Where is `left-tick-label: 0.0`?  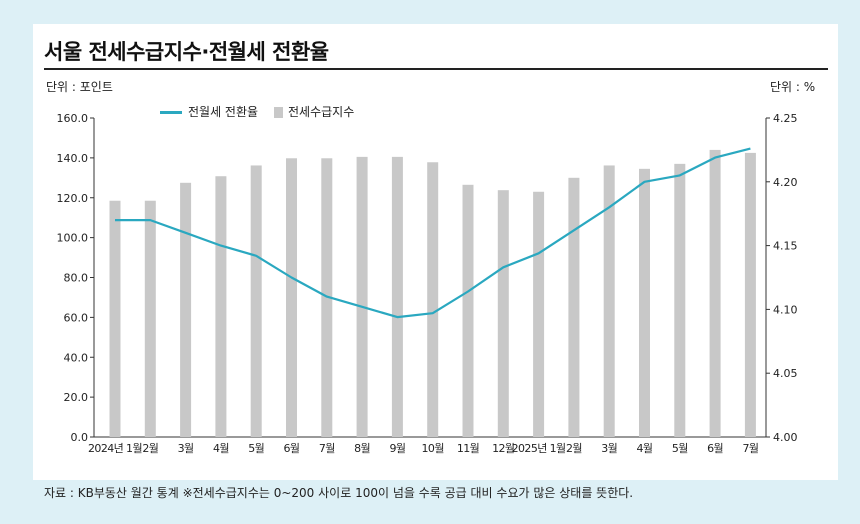
left-tick-label: 0.0 is located at coordinates (80, 437).